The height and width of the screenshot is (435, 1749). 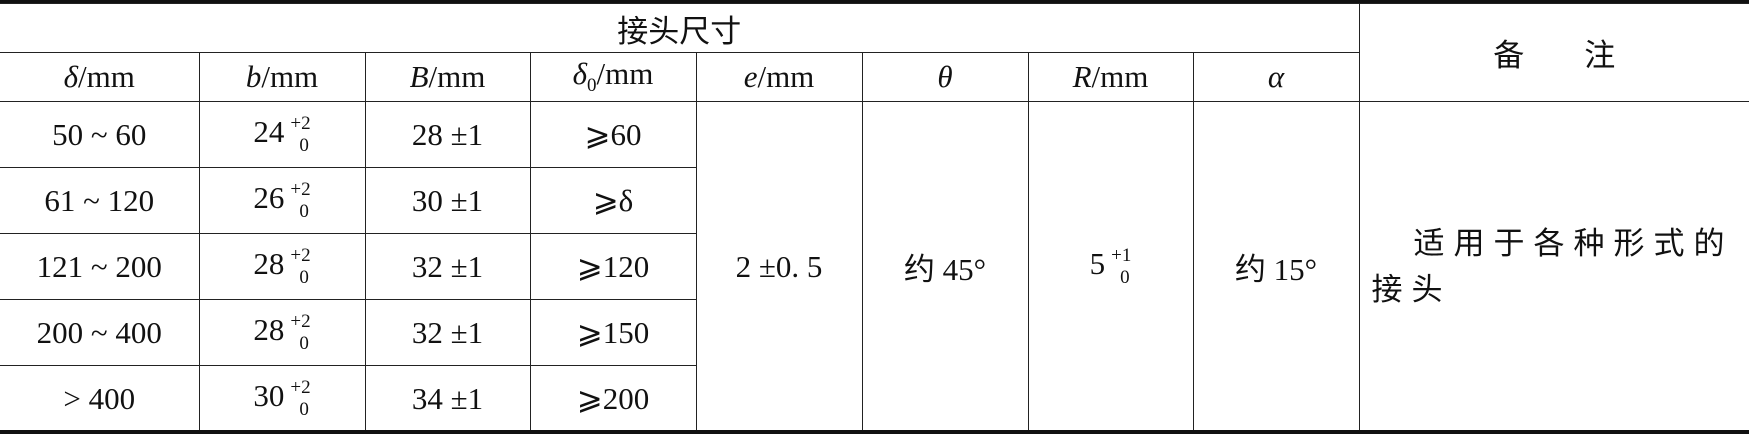 What do you see at coordinates (1110, 77) in the screenshot?
I see `column-header: R/mm` at bounding box center [1110, 77].